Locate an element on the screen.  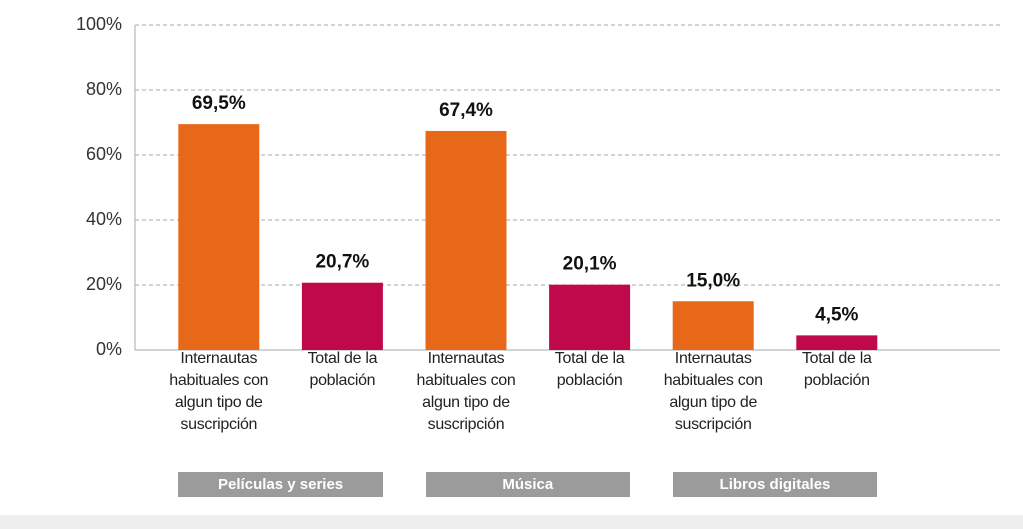
value-label: 20,1% is located at coordinates (590, 264).